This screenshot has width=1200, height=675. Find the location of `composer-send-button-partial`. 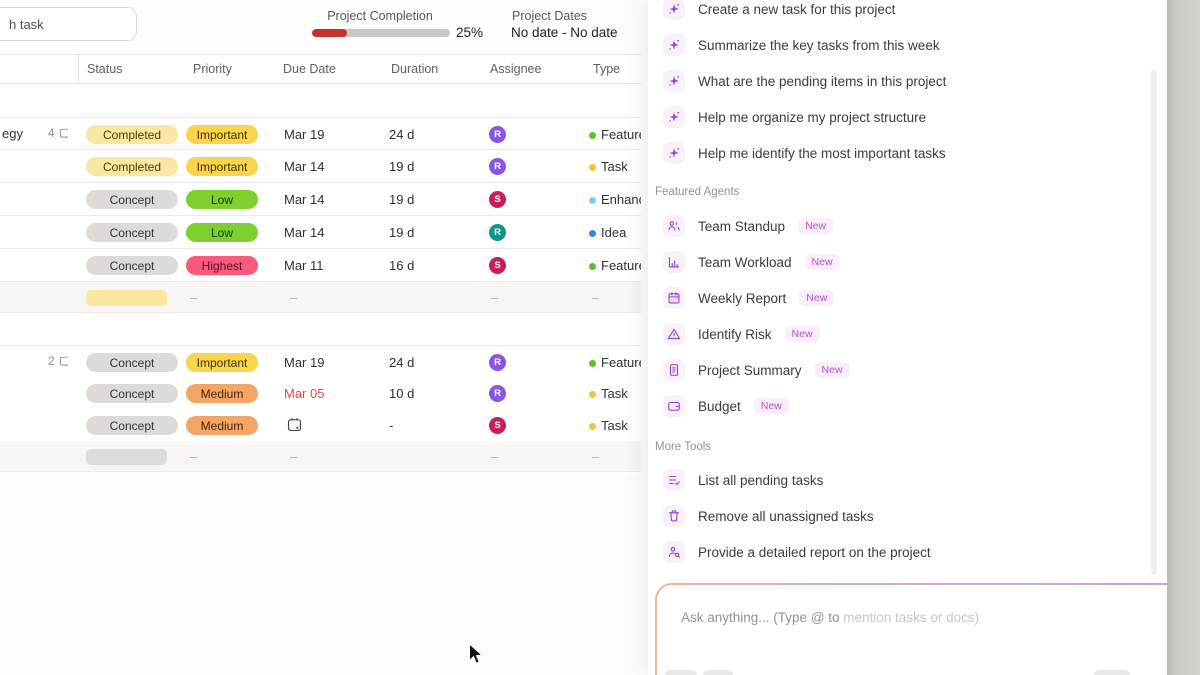

composer-send-button-partial is located at coordinates (1112, 672).